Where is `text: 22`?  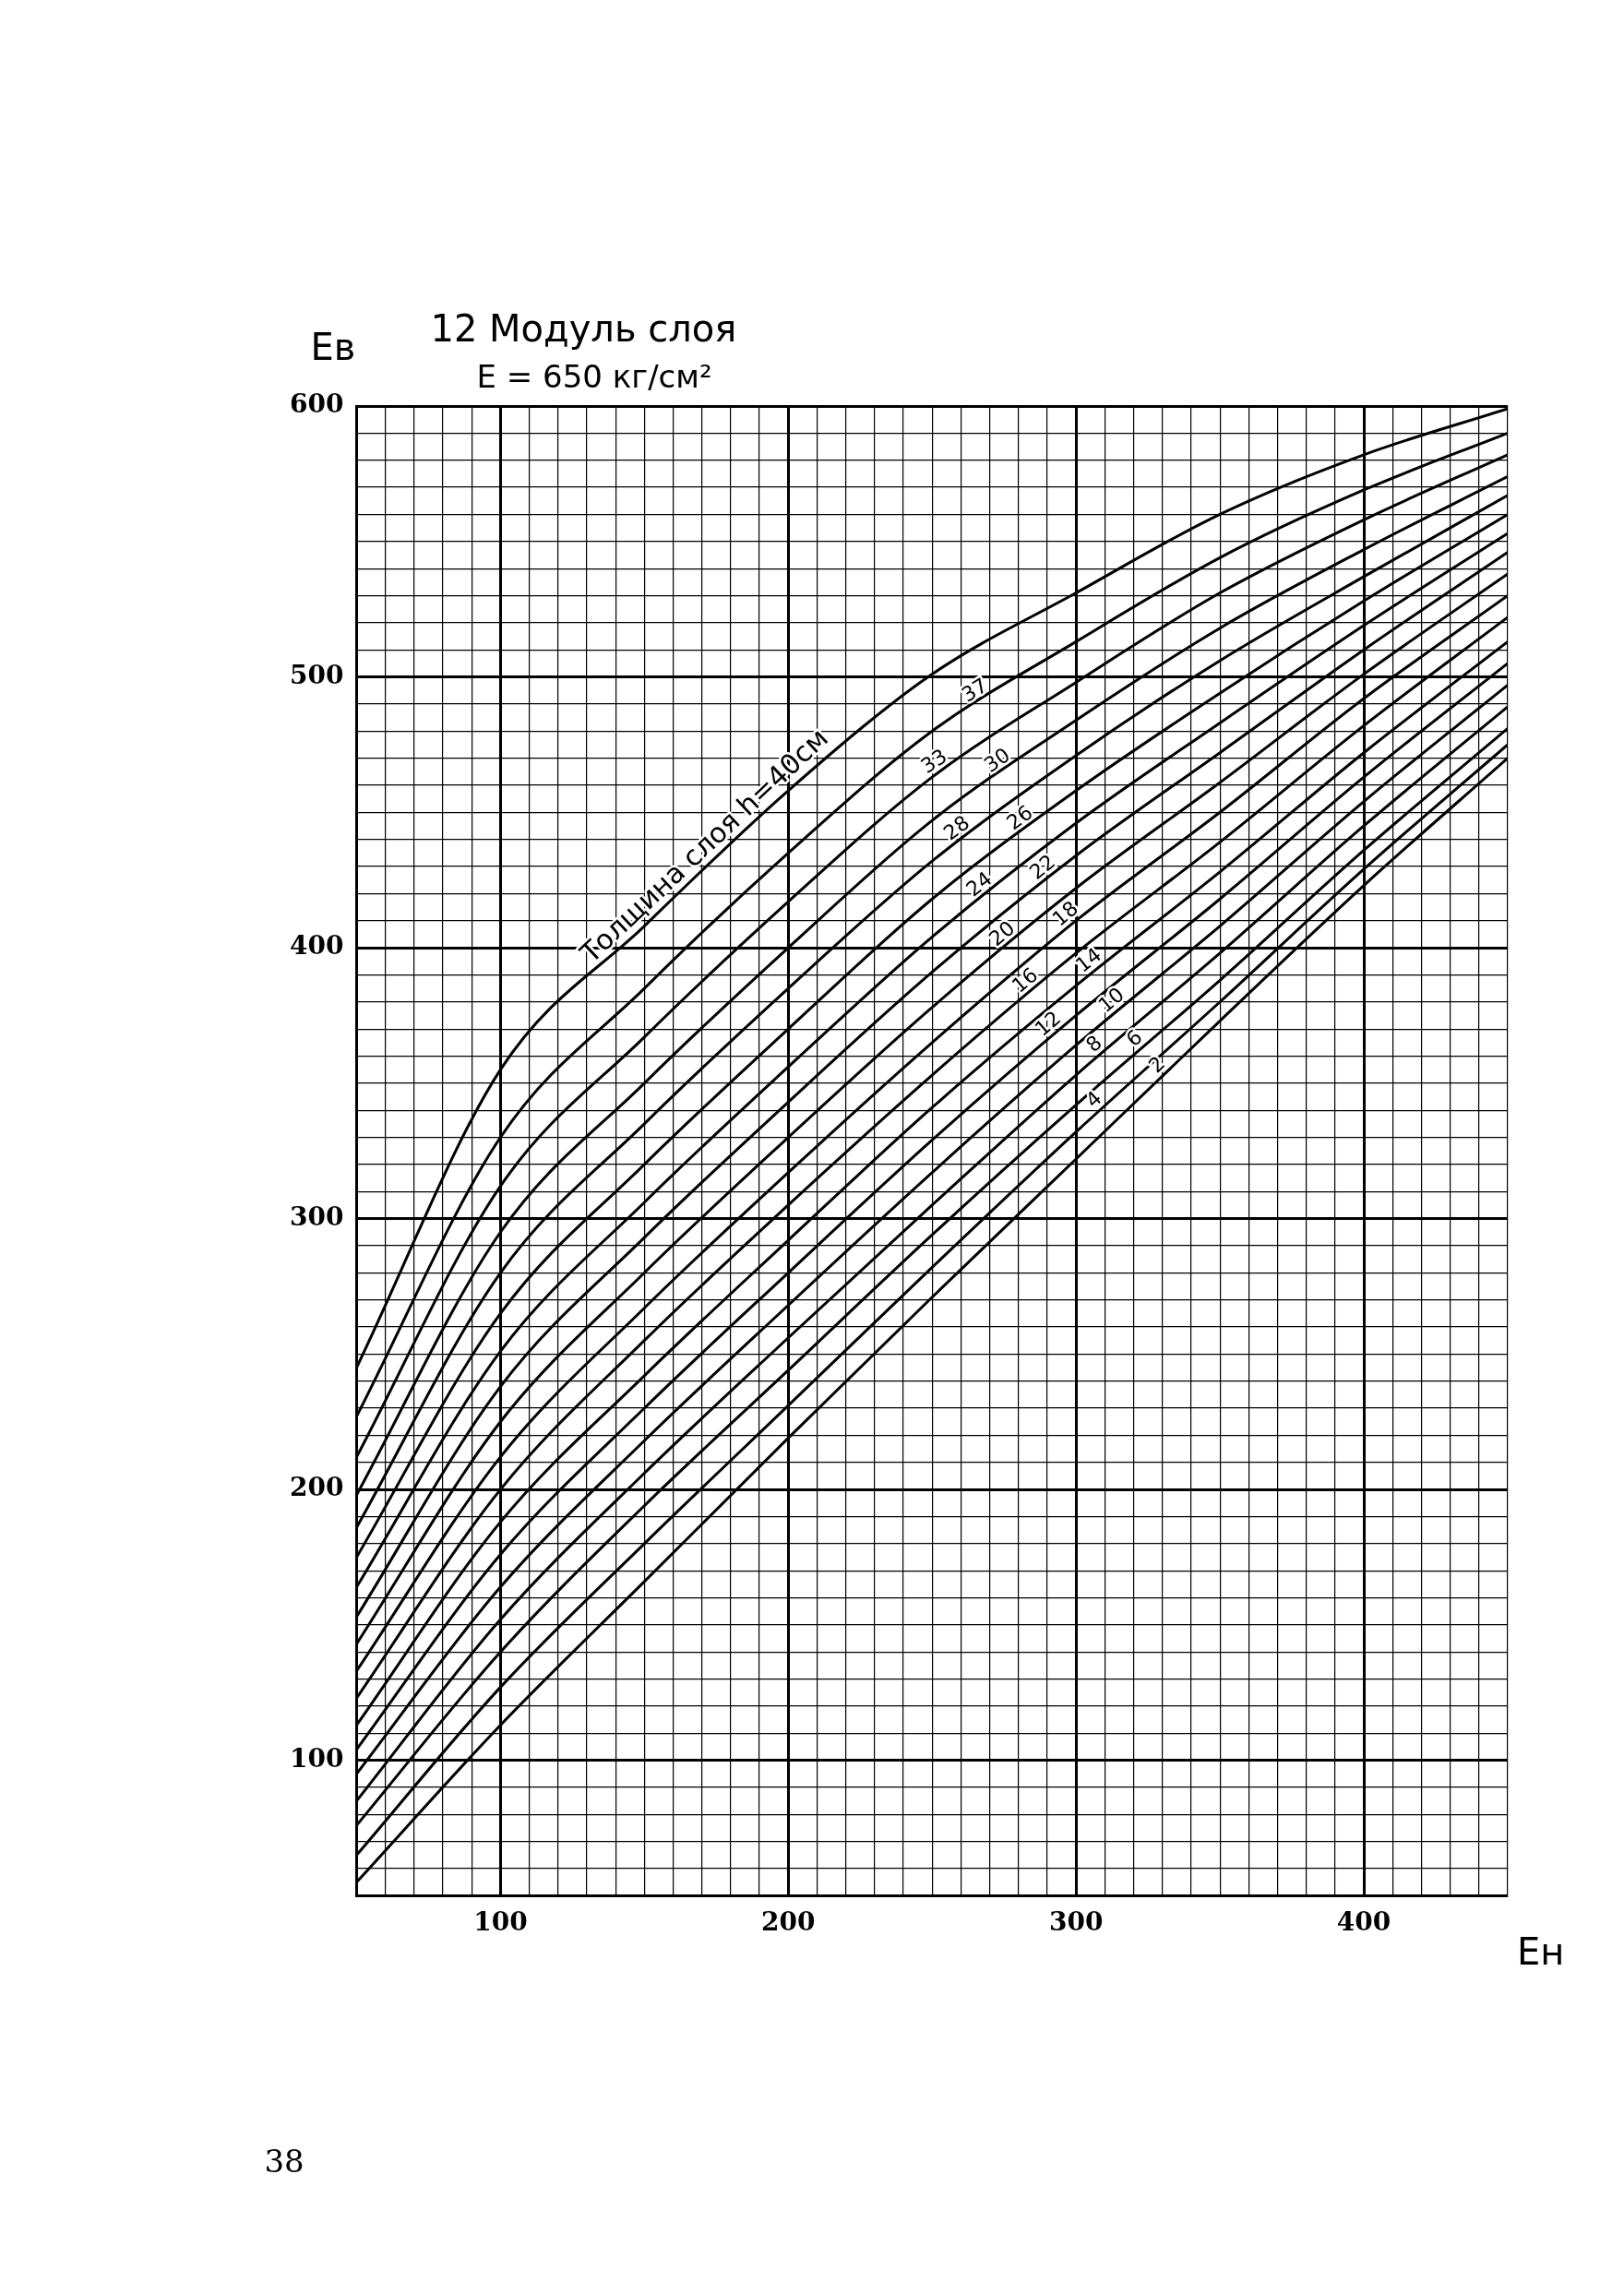 text: 22 is located at coordinates (1042, 866).